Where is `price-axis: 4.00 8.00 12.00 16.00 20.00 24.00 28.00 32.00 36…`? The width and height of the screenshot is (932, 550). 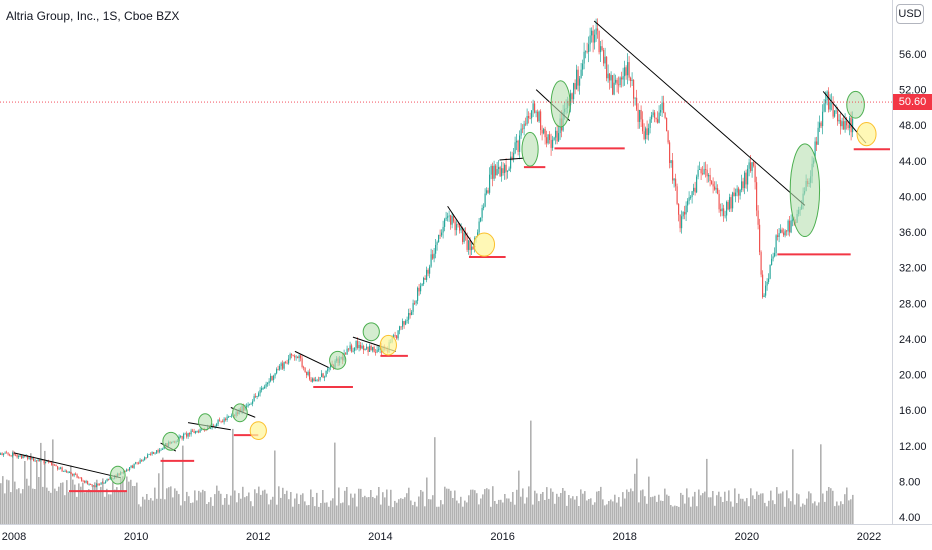
price-axis: 4.00 8.00 12.00 16.00 20.00 24.00 28.00 32.00 36… is located at coordinates (913, 286).